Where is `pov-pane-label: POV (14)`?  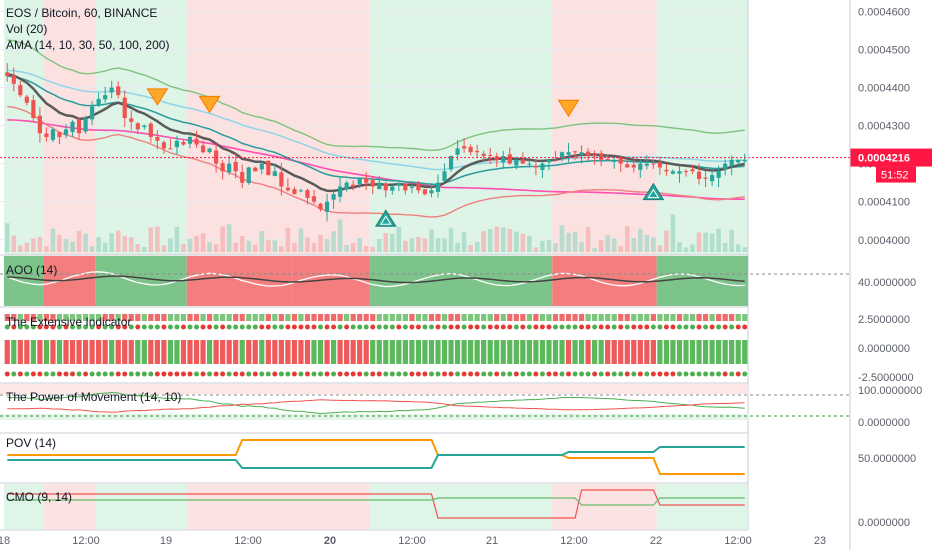 pov-pane-label: POV (14) is located at coordinates (31, 443).